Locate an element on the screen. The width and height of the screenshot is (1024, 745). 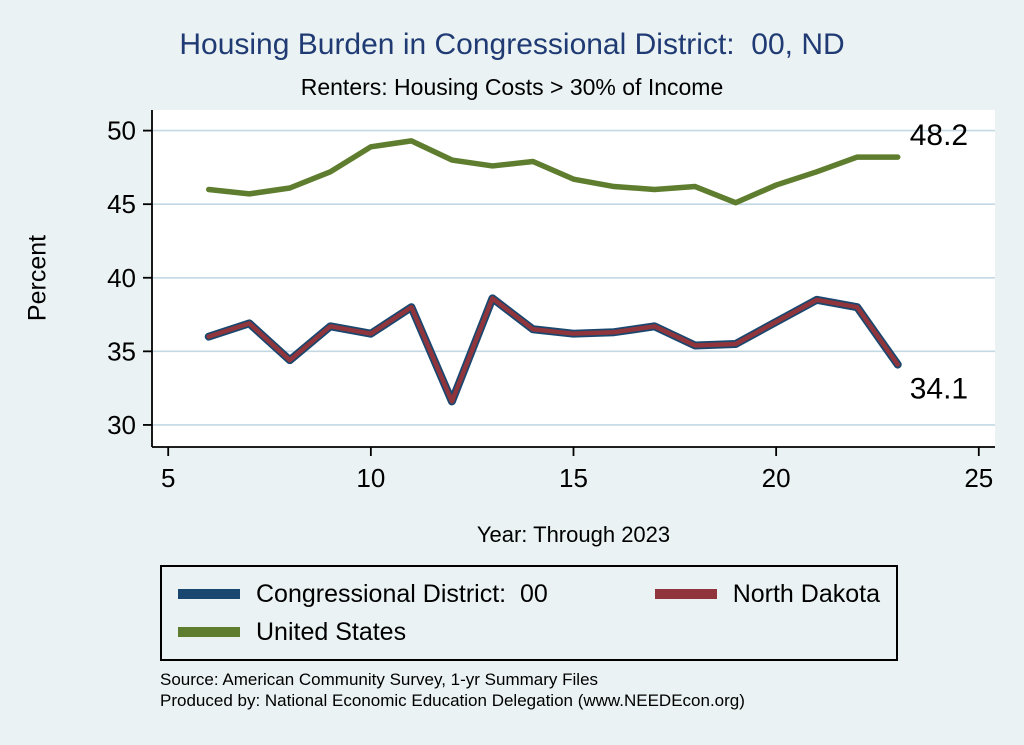
series-line-united-states is located at coordinates (553, 172).